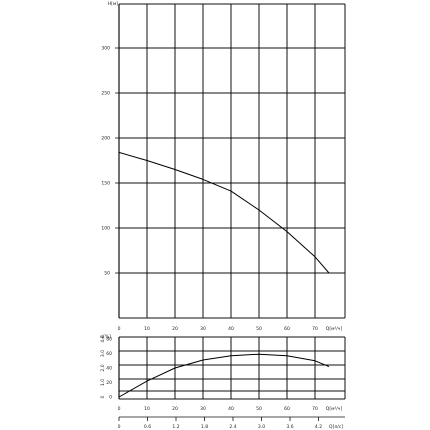  Describe the element at coordinates (334, 409) in the screenshot. I see `eff-x-axis-label: Q[м³/ч]` at that location.